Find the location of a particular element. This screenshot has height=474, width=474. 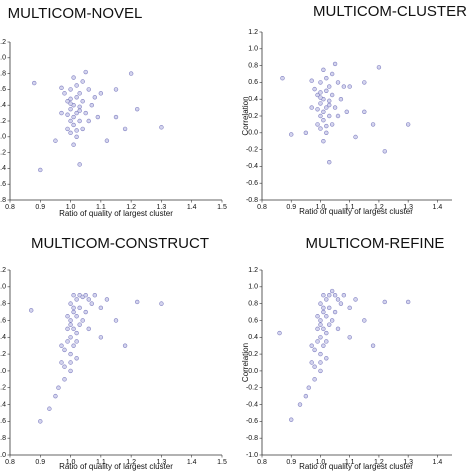

y-tick-label: 1.0 is located at coordinates (253, 287).